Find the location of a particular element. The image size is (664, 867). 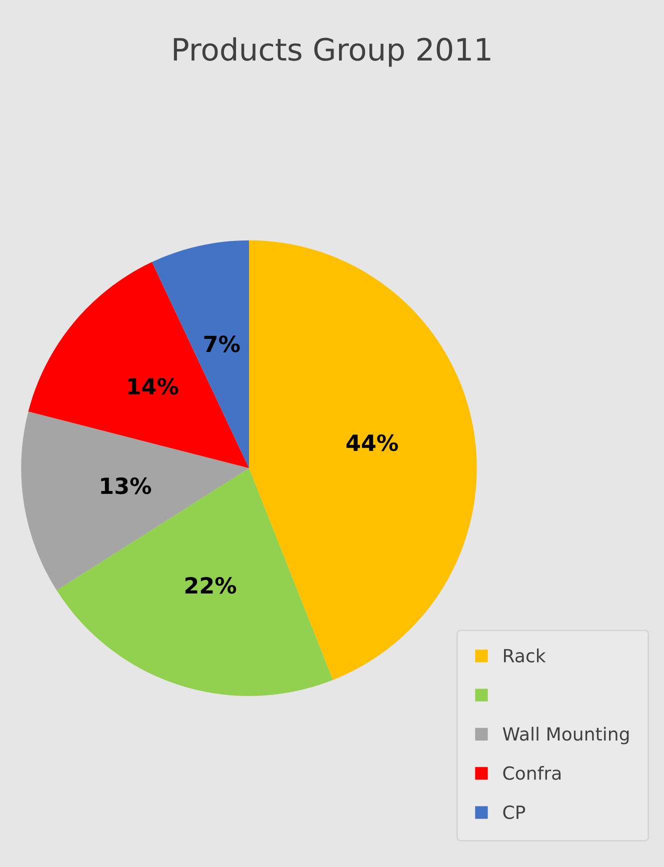

legend-label: CP is located at coordinates (514, 812).